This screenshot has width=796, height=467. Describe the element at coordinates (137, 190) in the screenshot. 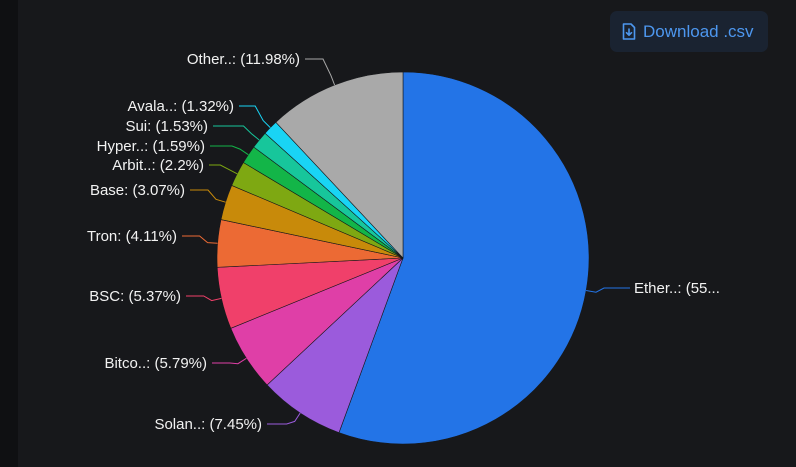

I see `slice-label-base: Base: (3.07%)` at that location.